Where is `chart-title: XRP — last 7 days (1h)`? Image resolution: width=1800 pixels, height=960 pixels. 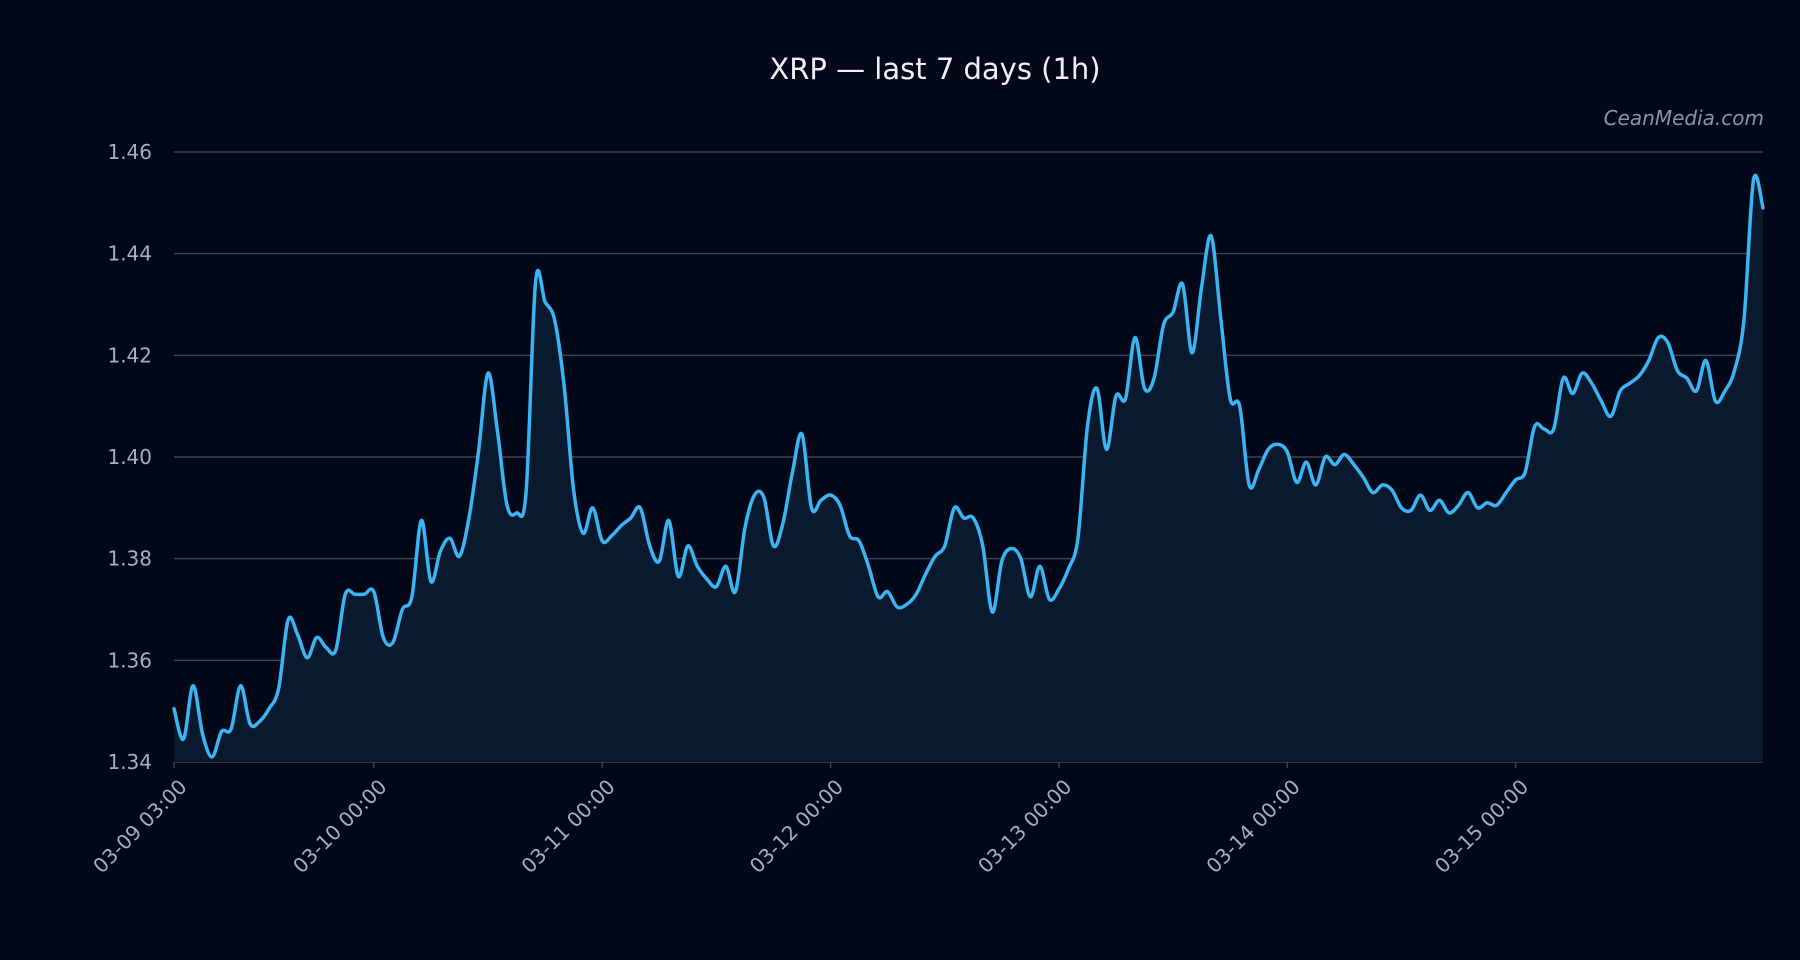 chart-title: XRP — last 7 days (1h) is located at coordinates (935, 69).